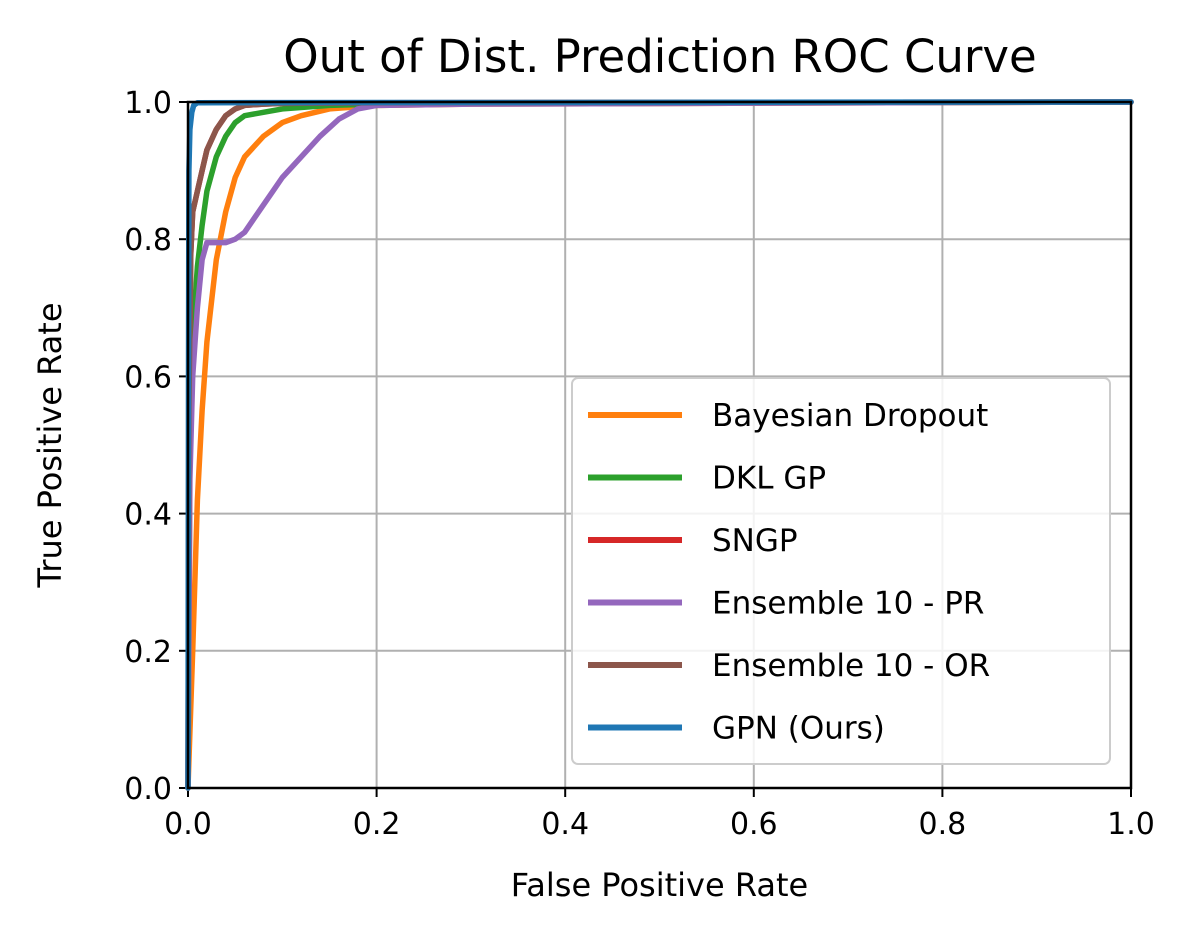  Describe the element at coordinates (850, 416) in the screenshot. I see `legend-label-bayesian-dropout: Bayesian Dropout` at that location.